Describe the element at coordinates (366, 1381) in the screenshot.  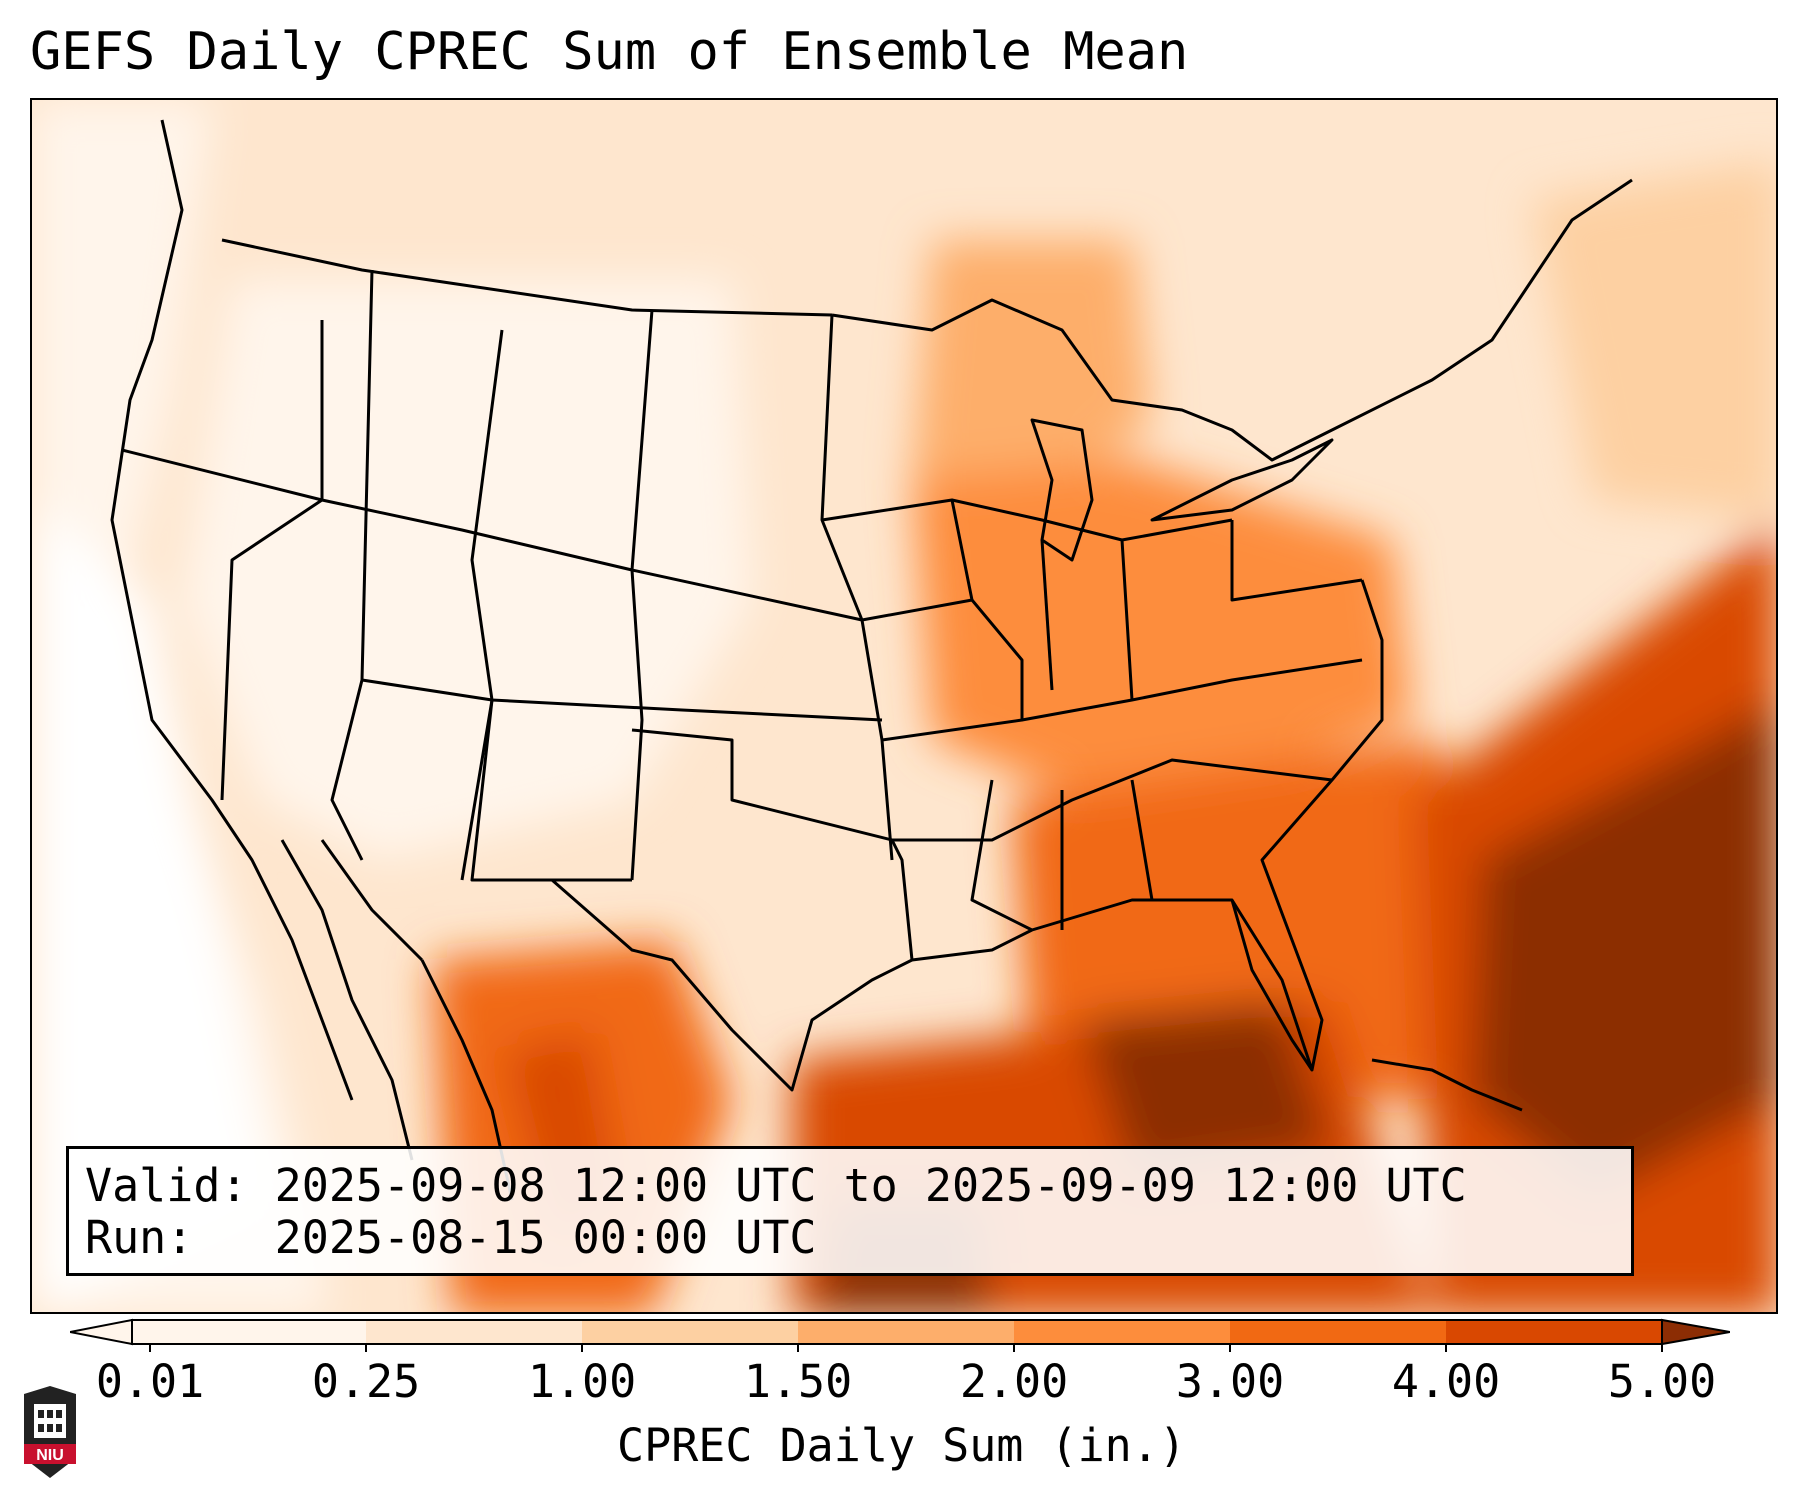
I see `colorbar-tick-label: 0.25` at that location.